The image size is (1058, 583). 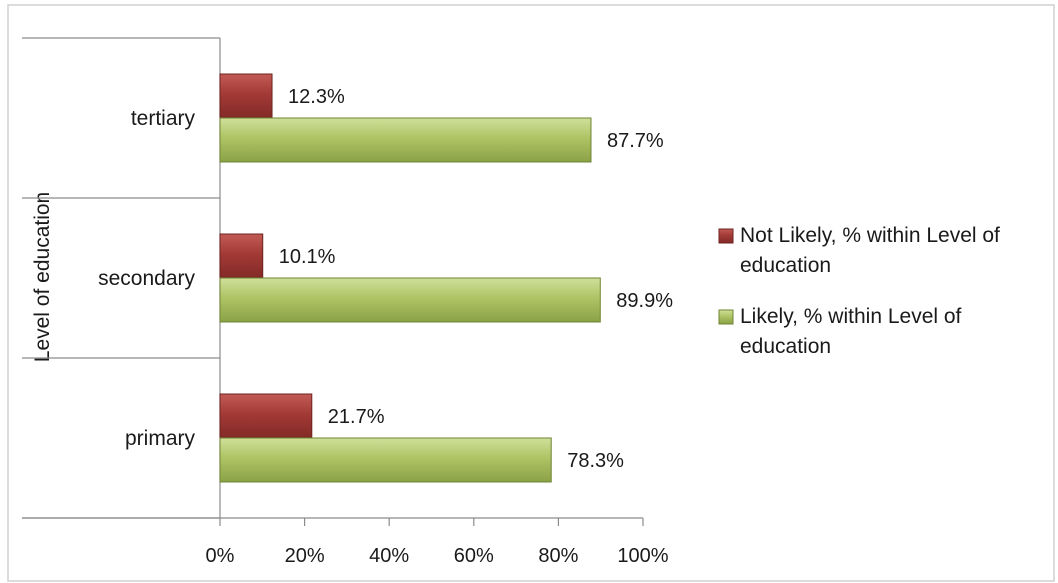 What do you see at coordinates (220, 556) in the screenshot?
I see `x-tick-label: 0%` at bounding box center [220, 556].